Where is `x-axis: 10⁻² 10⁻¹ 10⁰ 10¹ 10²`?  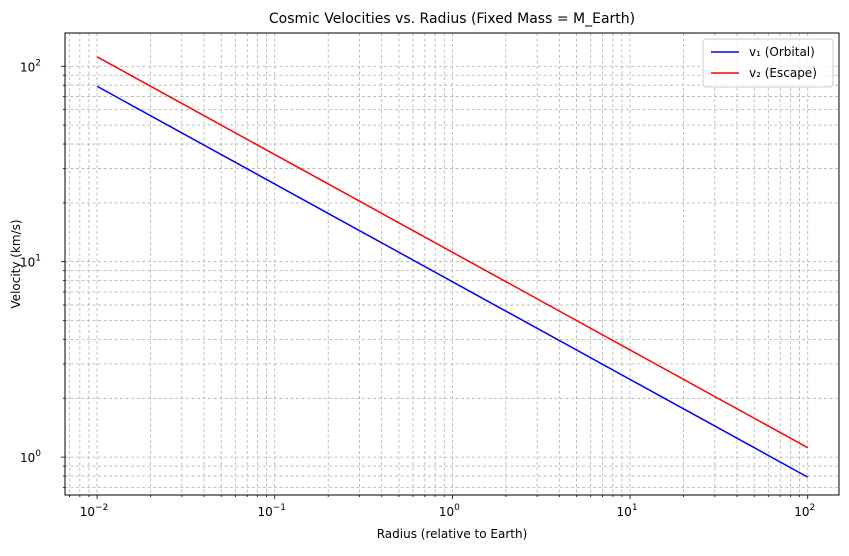 x-axis: 10⁻² 10⁻¹ 10⁰ 10¹ 10² is located at coordinates (442, 507).